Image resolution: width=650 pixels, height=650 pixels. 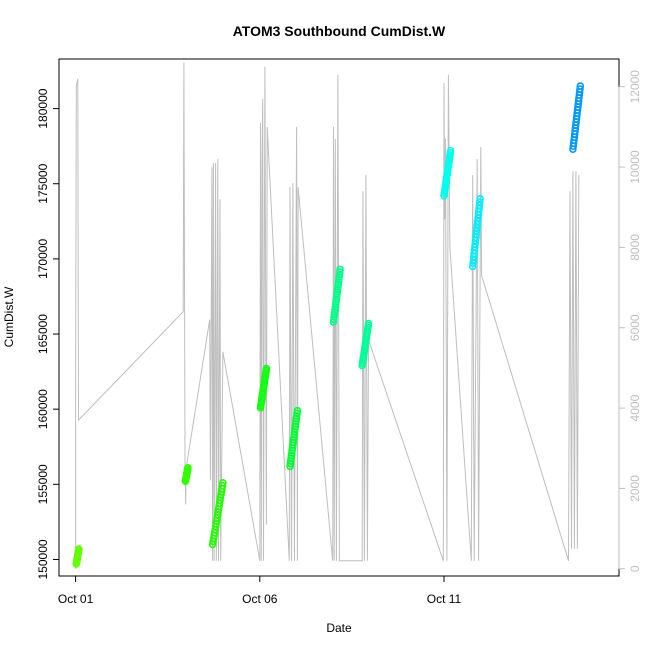 I want to click on y-tick-label: 175000, so click(x=43, y=183).